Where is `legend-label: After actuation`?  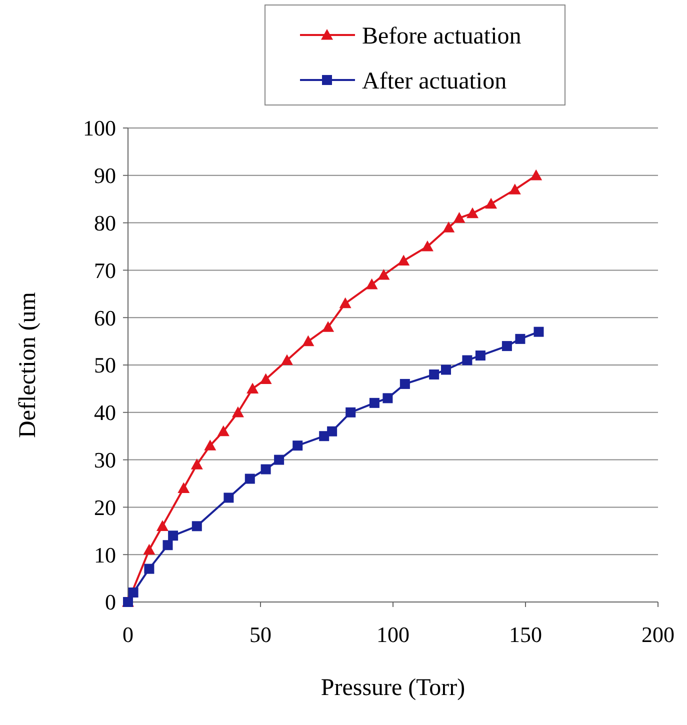
legend-label: After actuation is located at coordinates (434, 81).